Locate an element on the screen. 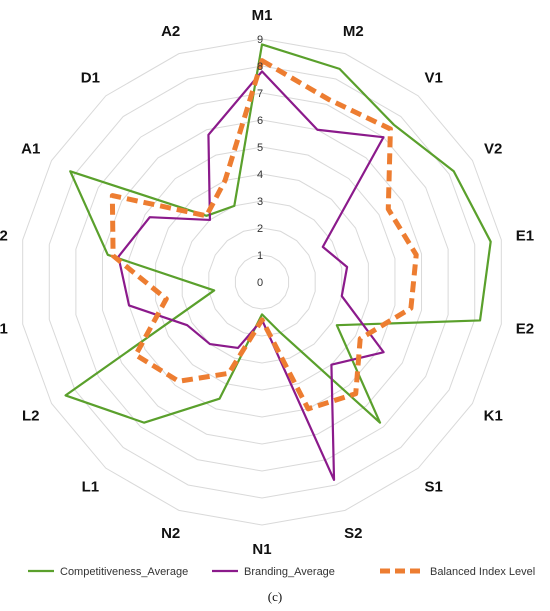 This screenshot has width=550, height=611. category-label-L2: L2 is located at coordinates (31, 416).